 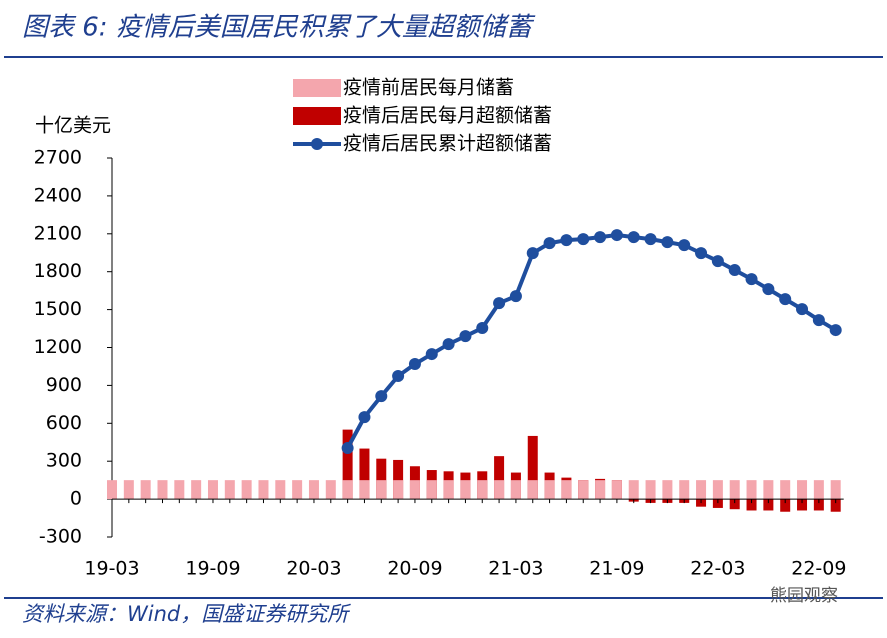 What do you see at coordinates (616, 569) in the screenshot?
I see `x-tick-label: 21-09` at bounding box center [616, 569].